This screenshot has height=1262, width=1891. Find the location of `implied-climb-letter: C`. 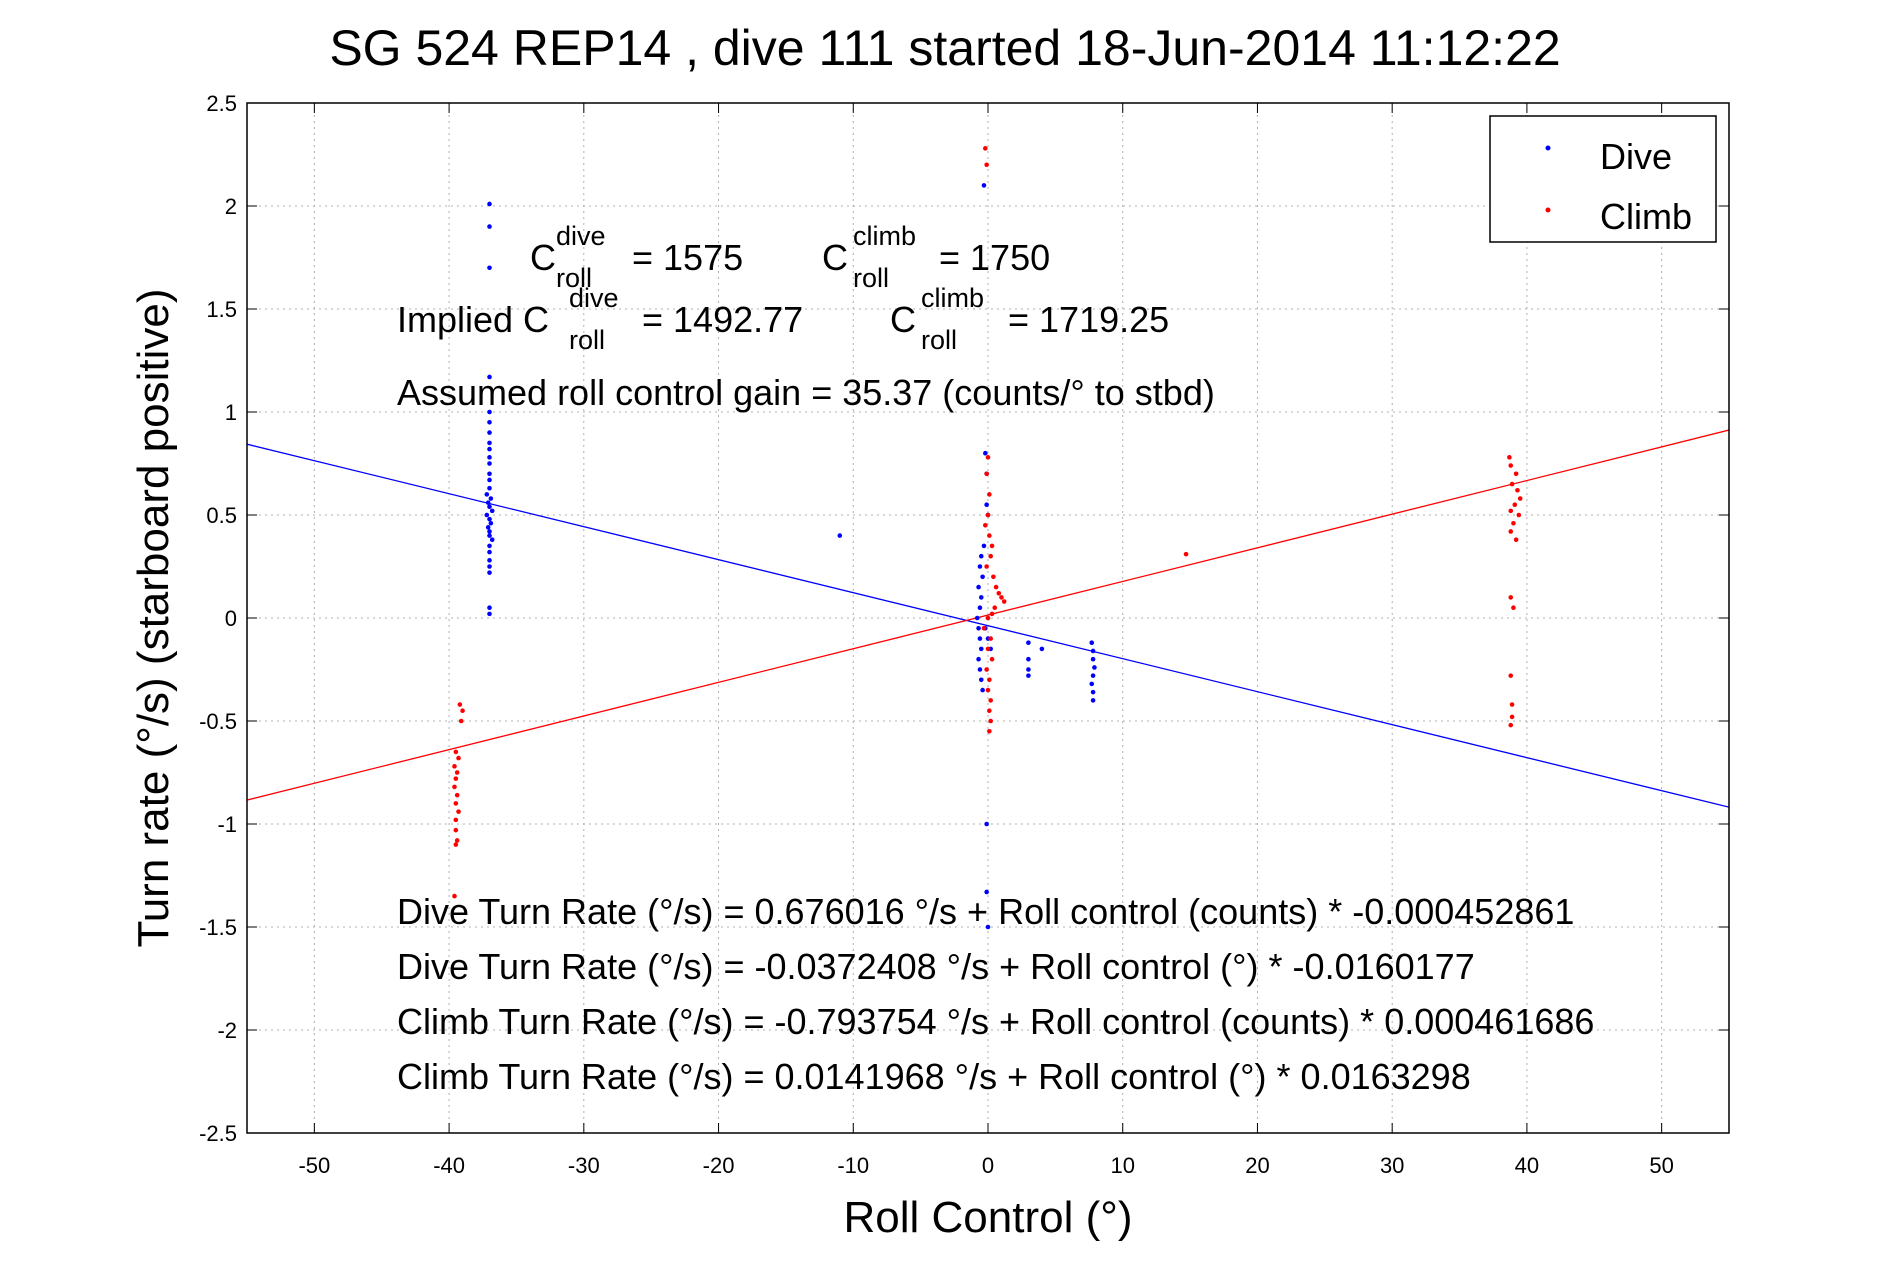

implied-climb-letter: C is located at coordinates (903, 319).